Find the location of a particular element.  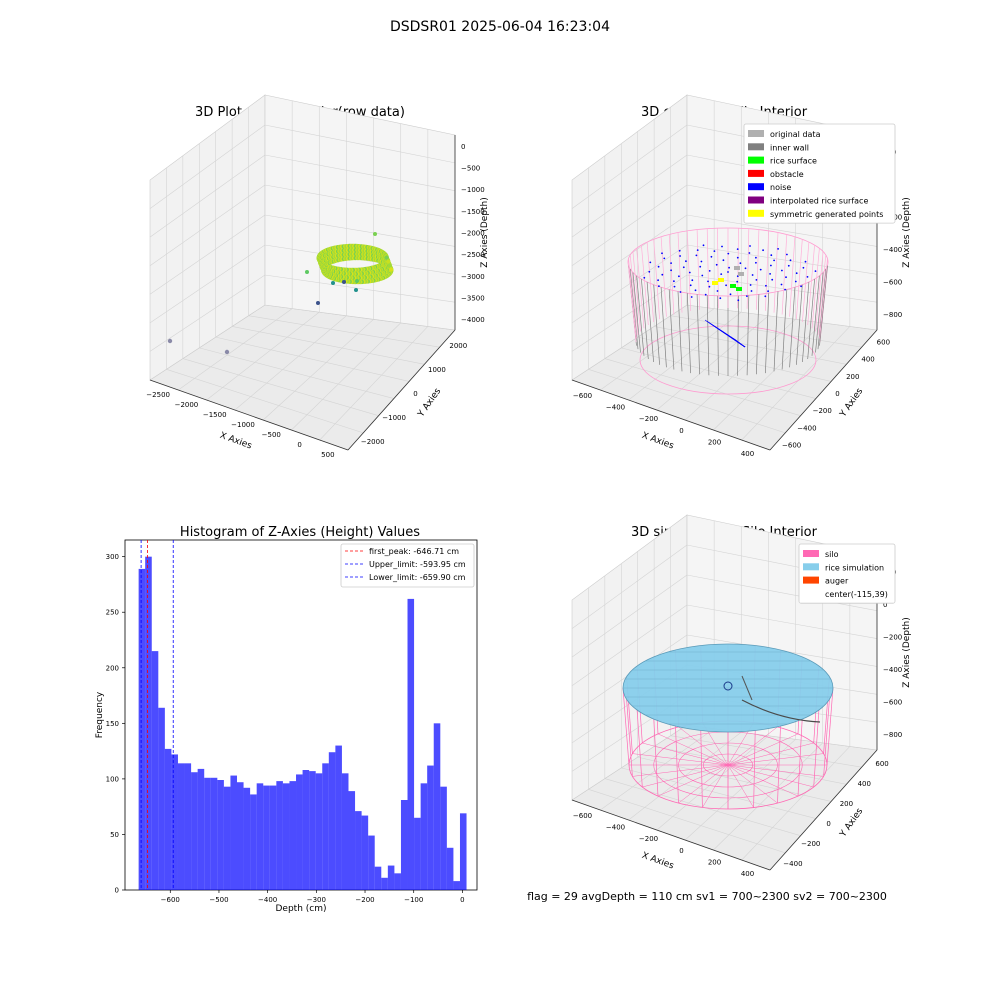

x-tick-label: −400 is located at coordinates (615, 828).